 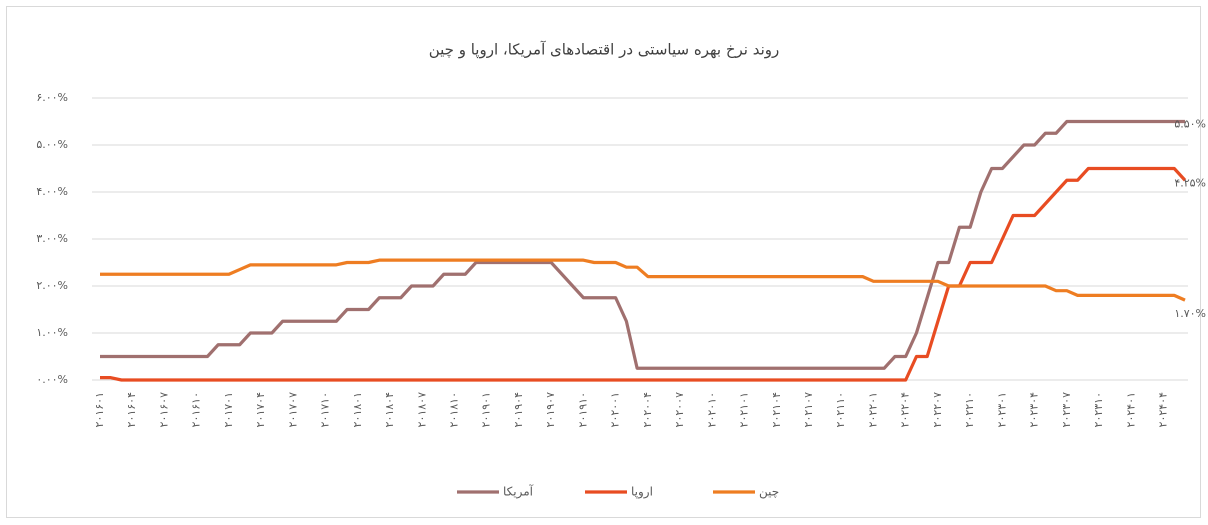 I want to click on legend-label: اروپا, so click(x=642, y=492).